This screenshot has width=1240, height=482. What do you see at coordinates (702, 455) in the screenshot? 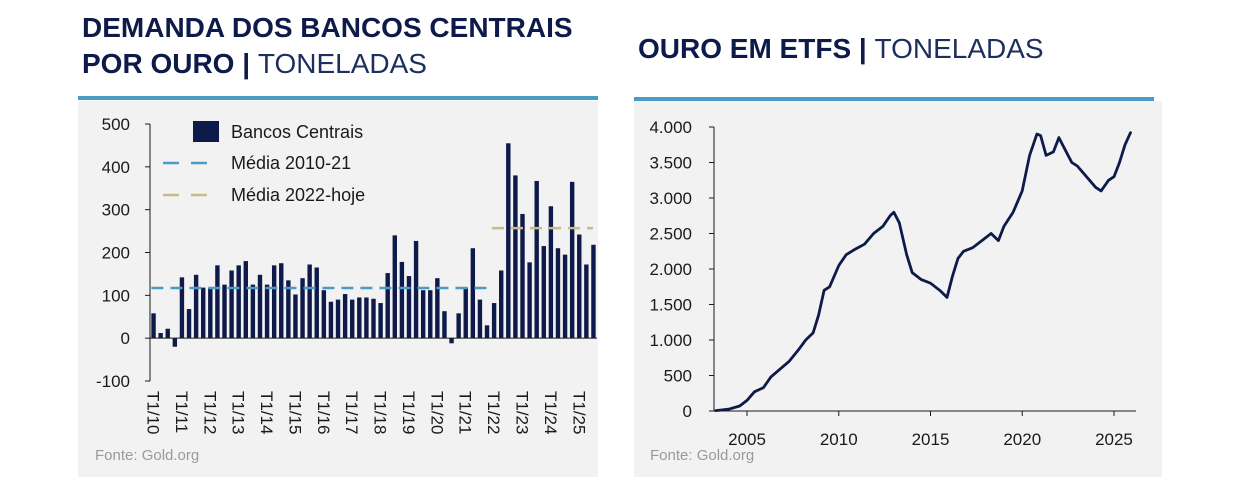
I see `right-source-note: Fonte: Gold.org` at bounding box center [702, 455].